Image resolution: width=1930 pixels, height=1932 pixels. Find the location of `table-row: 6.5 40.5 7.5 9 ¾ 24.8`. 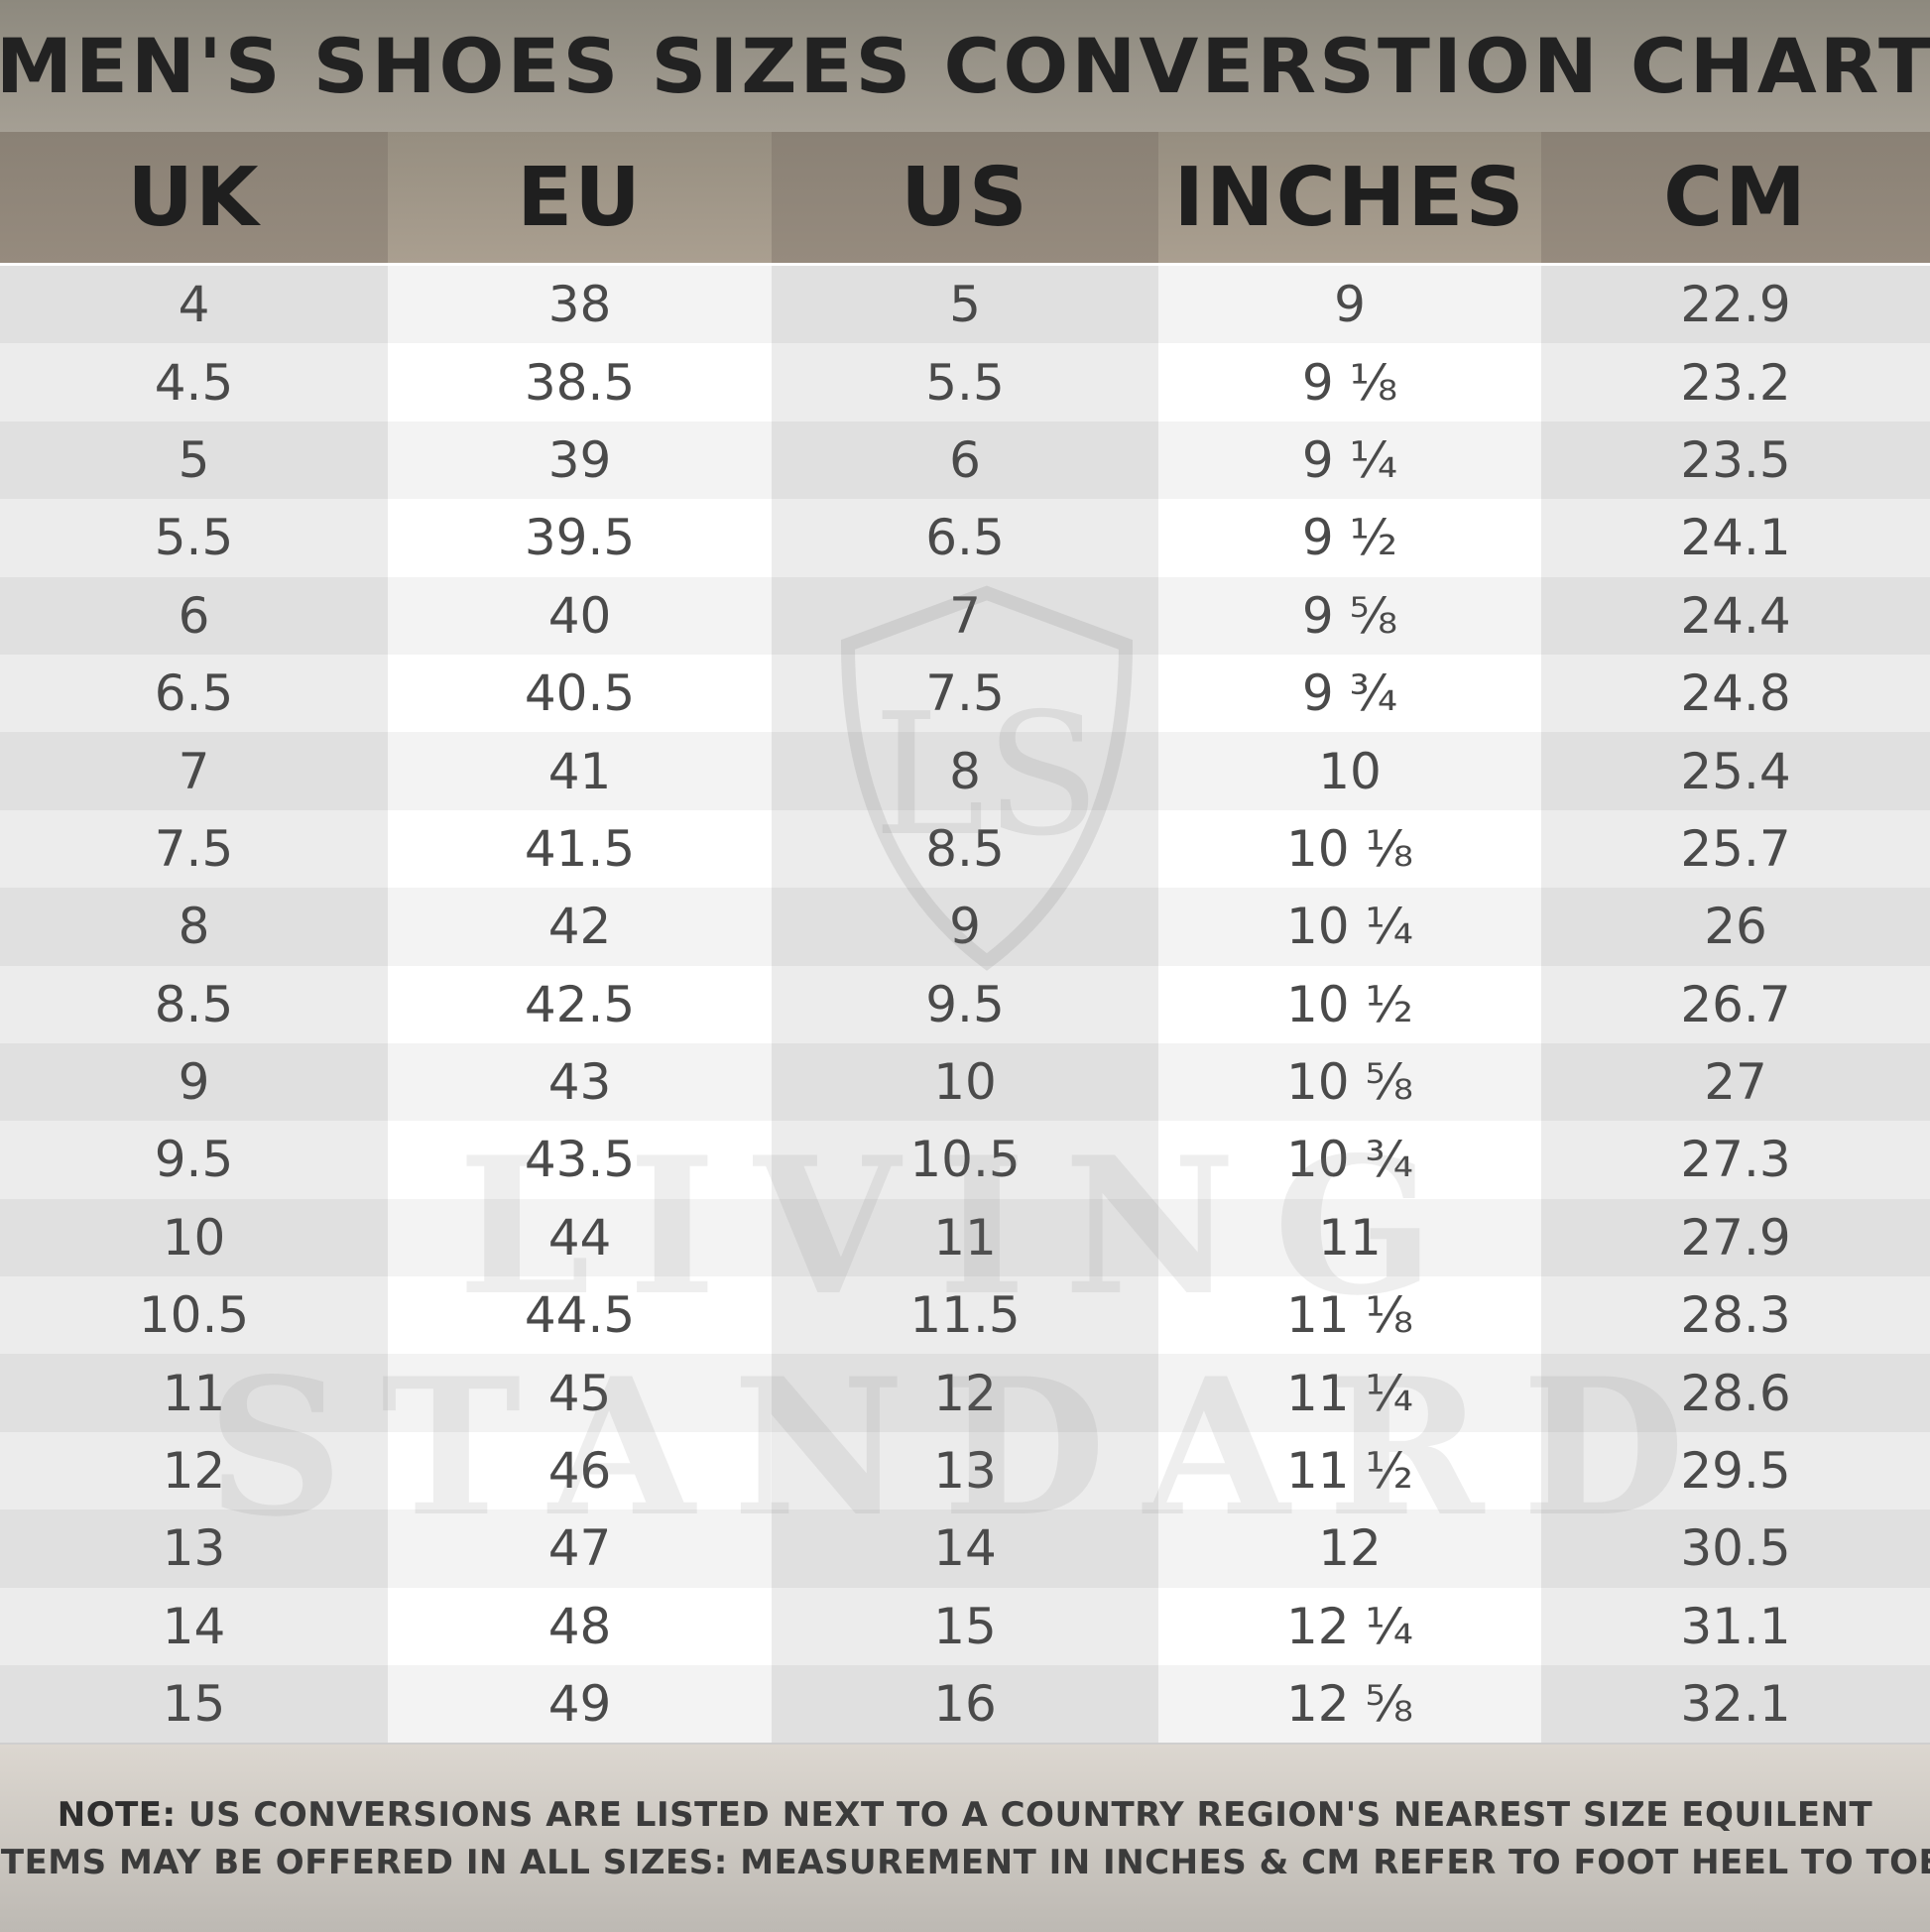

table-row: 6.5 40.5 7.5 9 ¾ 24.8 is located at coordinates (965, 693).